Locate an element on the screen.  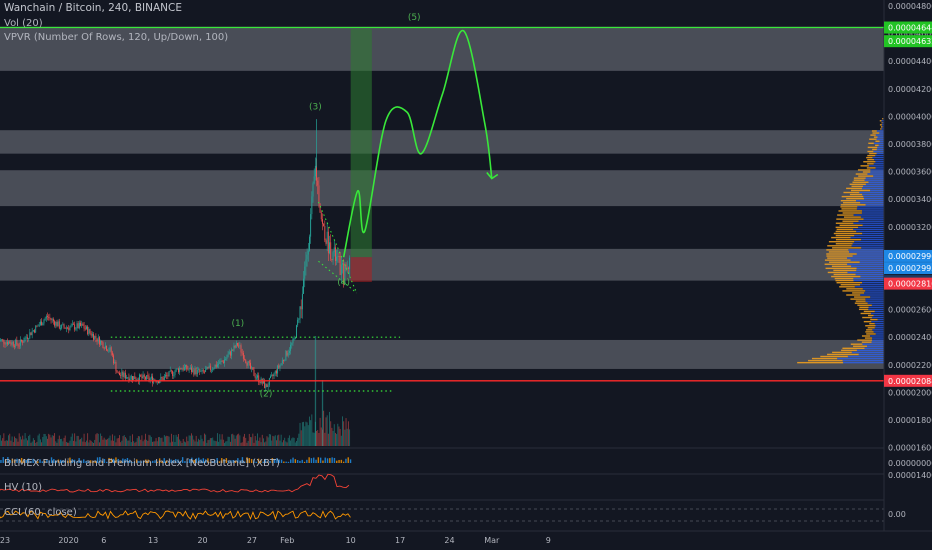
price-marker-label: 0.00002810 is located at coordinates (910, 284).